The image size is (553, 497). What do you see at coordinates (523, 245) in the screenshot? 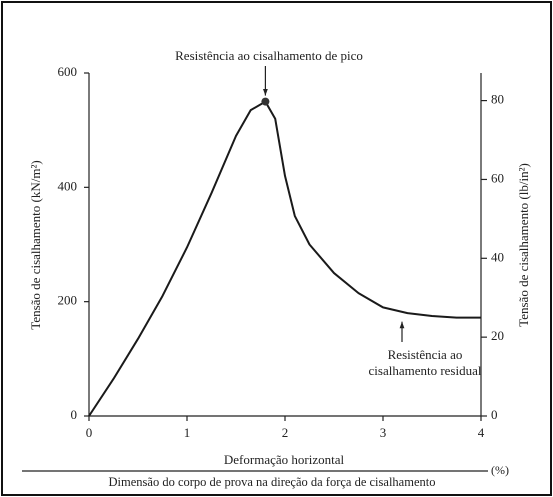
I see `y2-axis-label: Tensão de cisalhamento (lb/in²)` at bounding box center [523, 245].